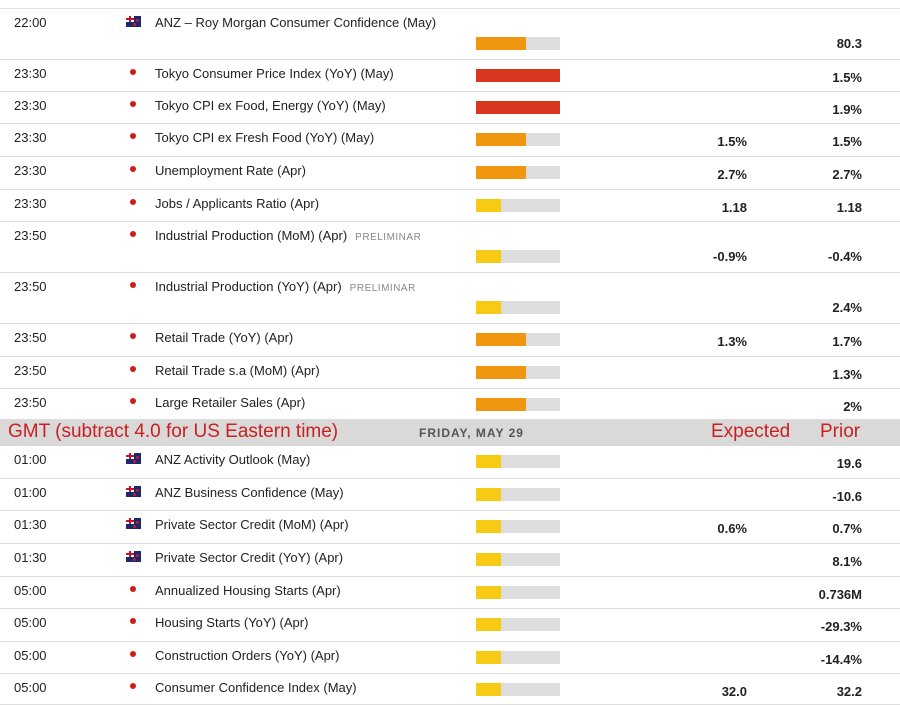 Image resolution: width=900 pixels, height=705 pixels. I want to click on event-name-text: Private Sector Credit (MoM) (Apr), so click(252, 524).